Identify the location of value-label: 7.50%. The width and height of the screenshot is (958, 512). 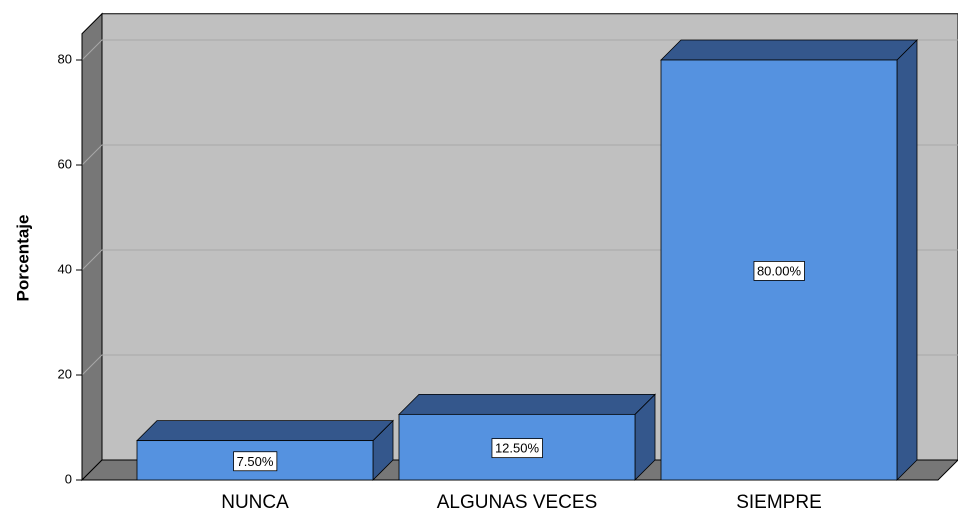
(255, 461).